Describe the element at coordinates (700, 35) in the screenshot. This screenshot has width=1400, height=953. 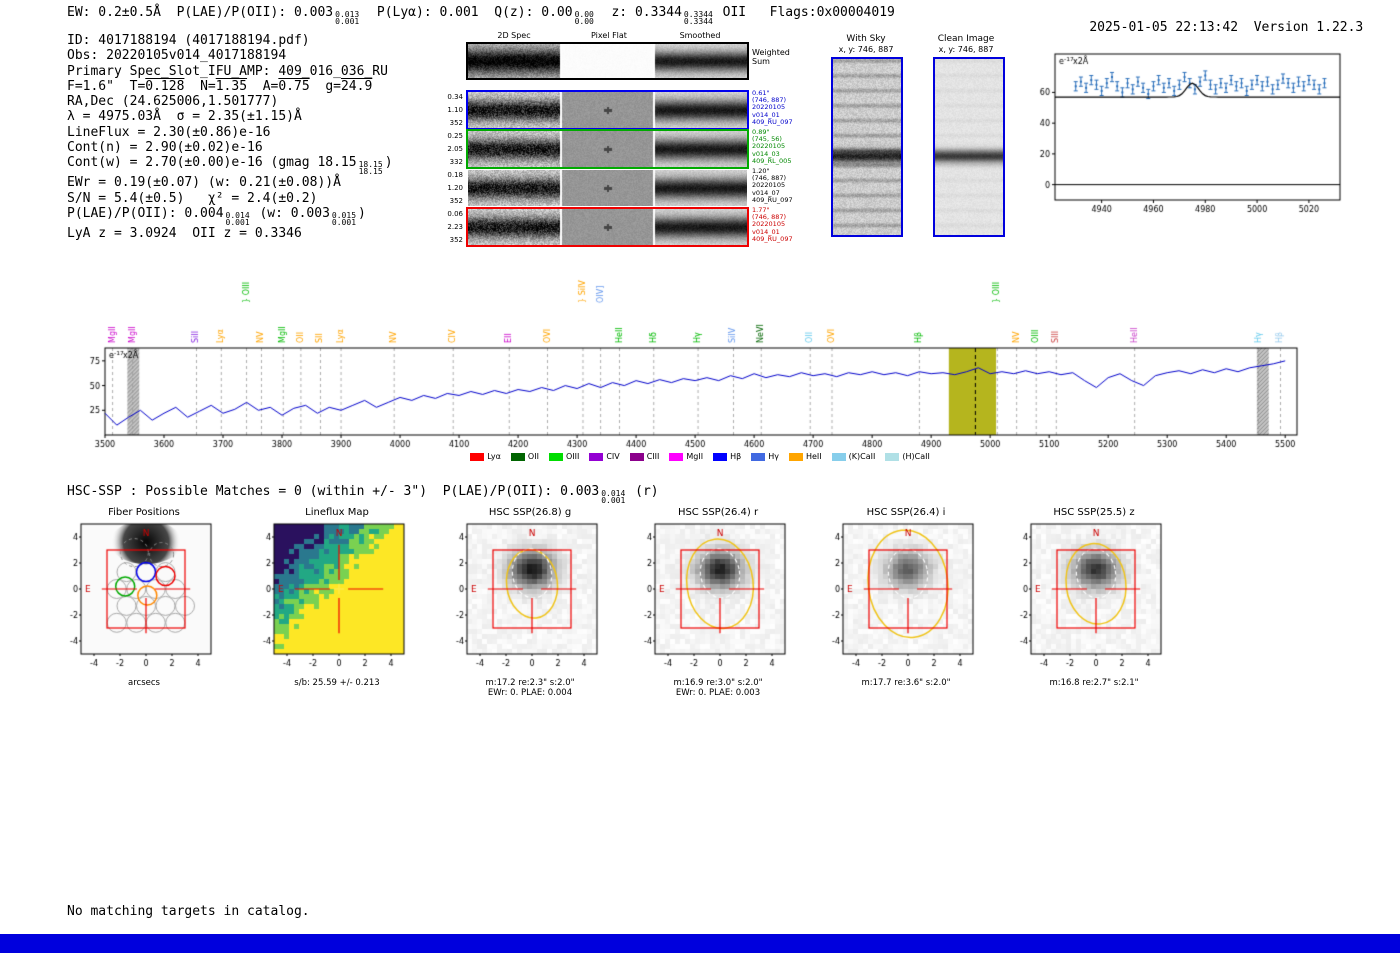
I see `spec2d-col-header-smoothed: Smoothed` at that location.